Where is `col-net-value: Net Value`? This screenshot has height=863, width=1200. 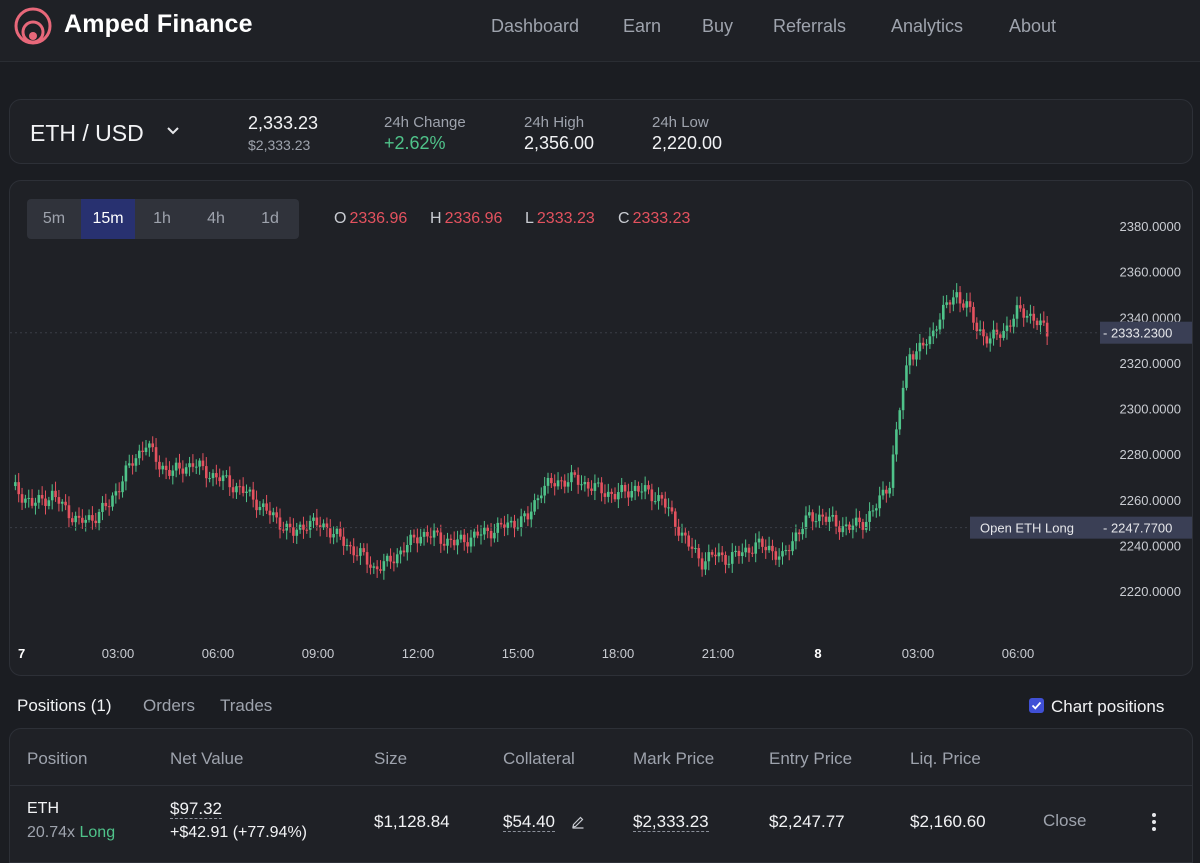 col-net-value: Net Value is located at coordinates (207, 758).